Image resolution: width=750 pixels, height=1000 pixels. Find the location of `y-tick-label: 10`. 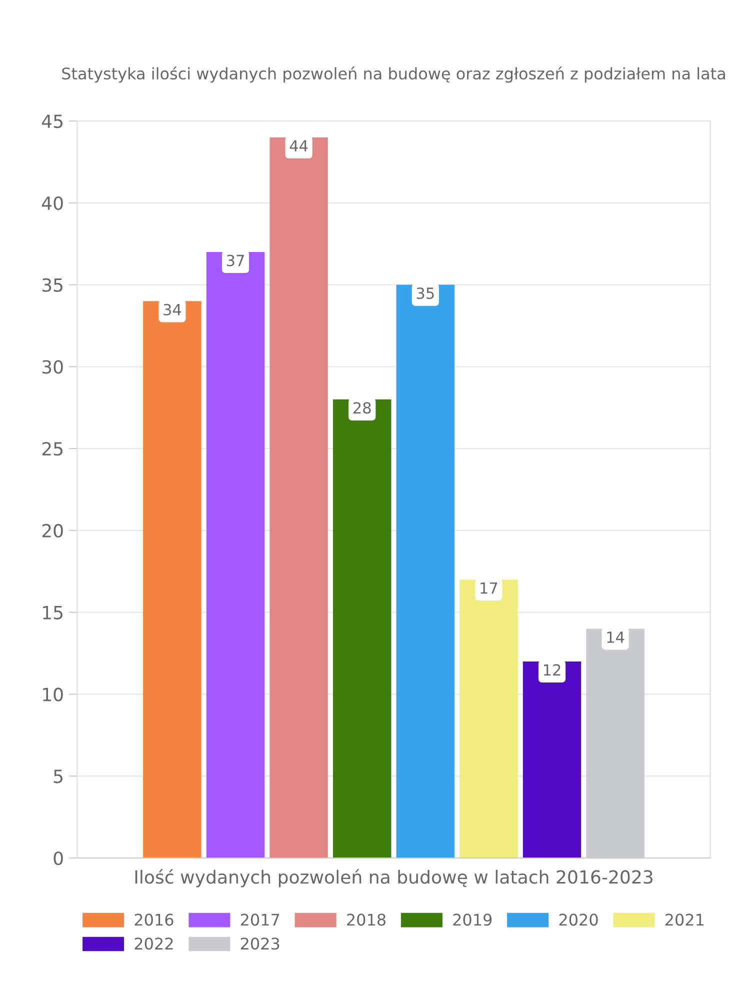

y-tick-label: 10 is located at coordinates (53, 695).